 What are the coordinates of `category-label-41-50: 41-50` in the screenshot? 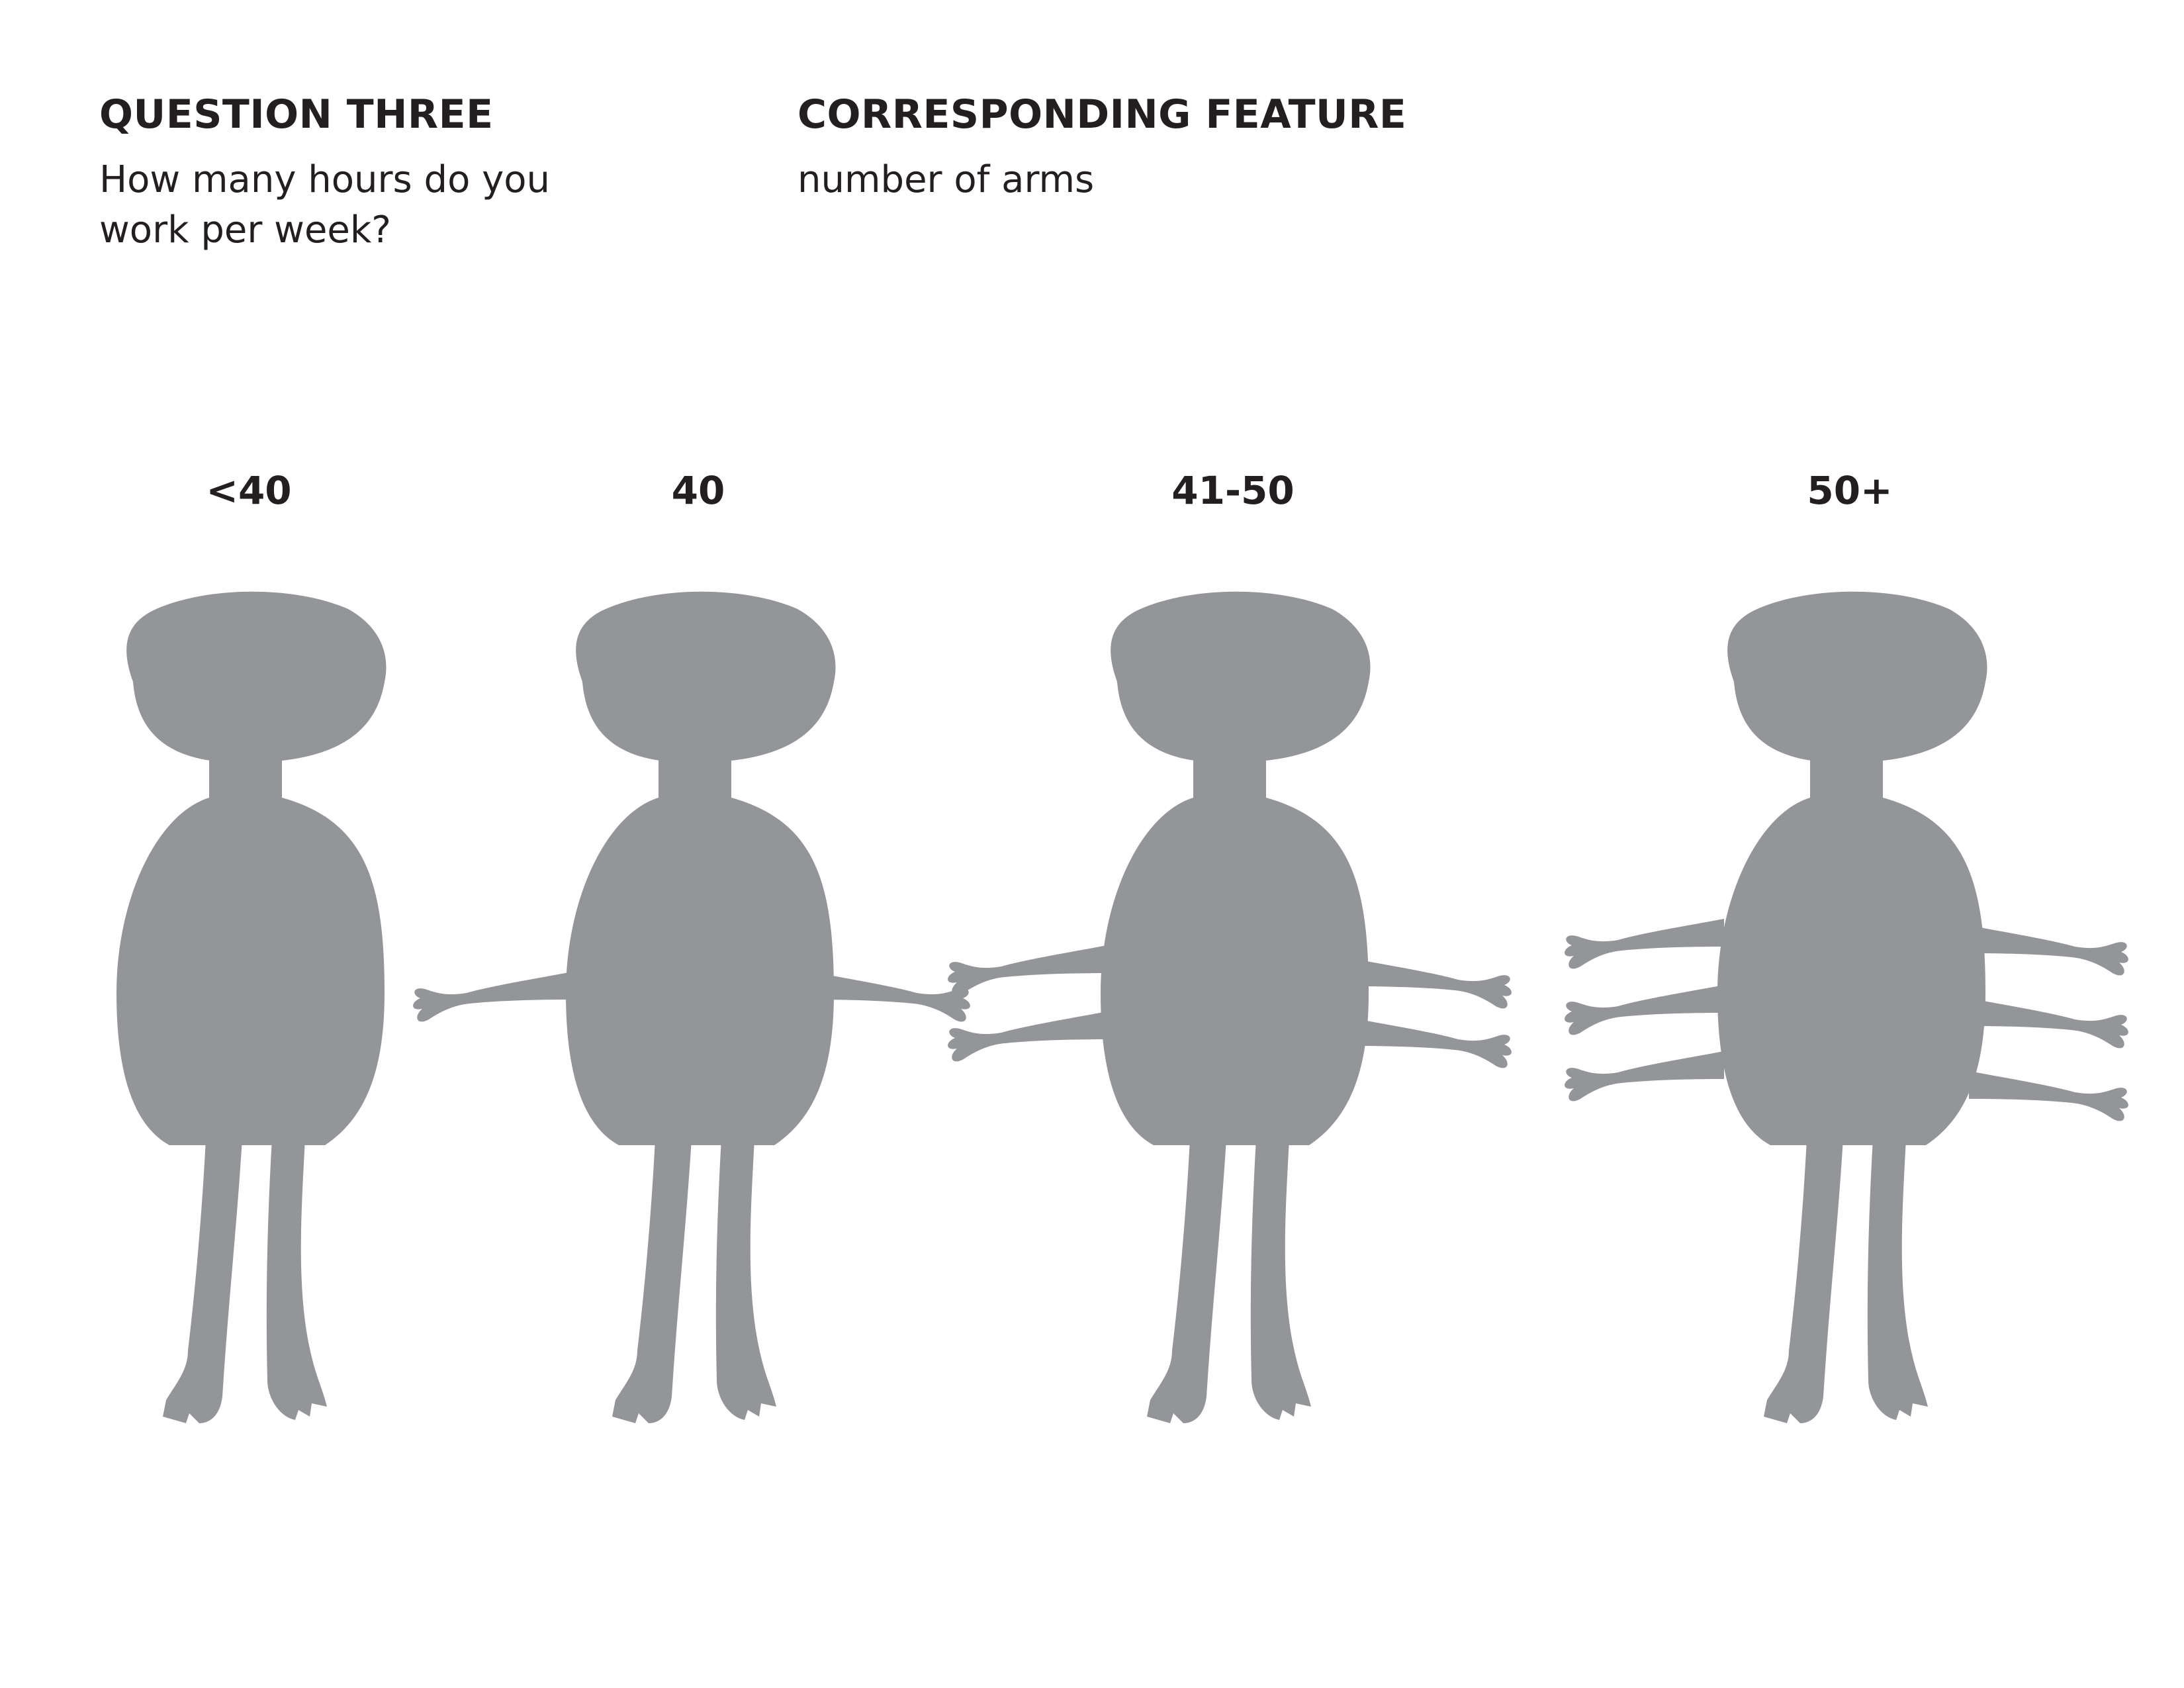 It's located at (1233, 490).